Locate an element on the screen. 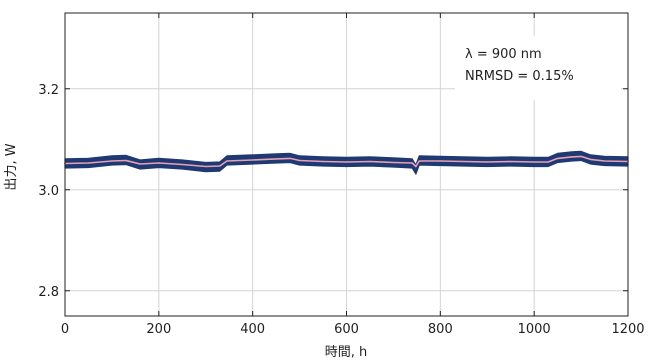 The width and height of the screenshot is (664, 364). y-tick-label: 2.8 is located at coordinates (48, 292).